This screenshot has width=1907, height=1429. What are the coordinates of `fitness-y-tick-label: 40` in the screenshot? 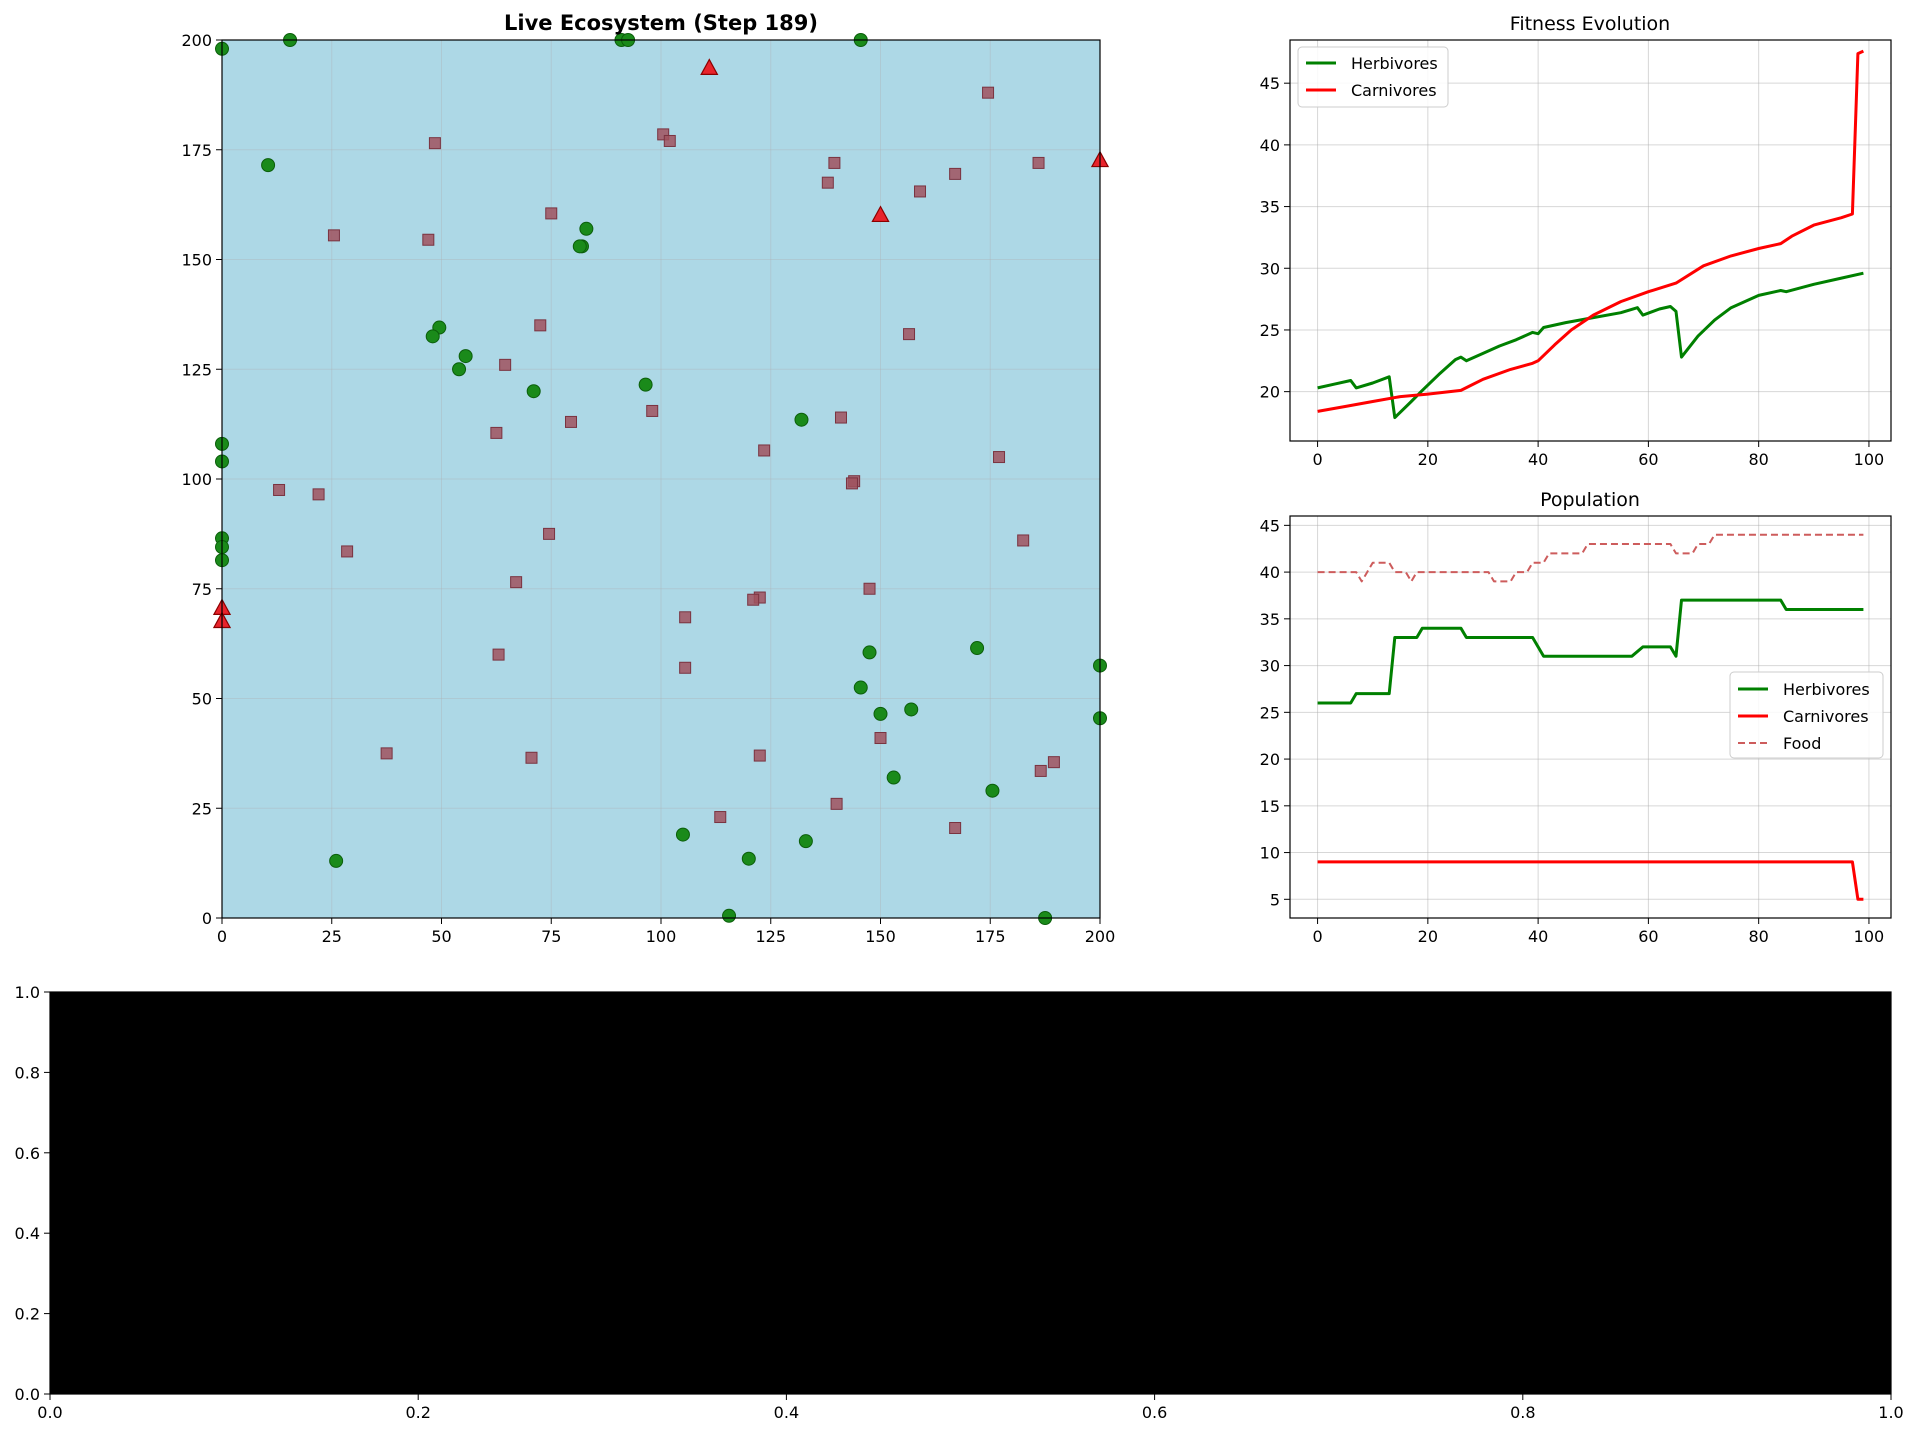 It's located at (1270, 145).